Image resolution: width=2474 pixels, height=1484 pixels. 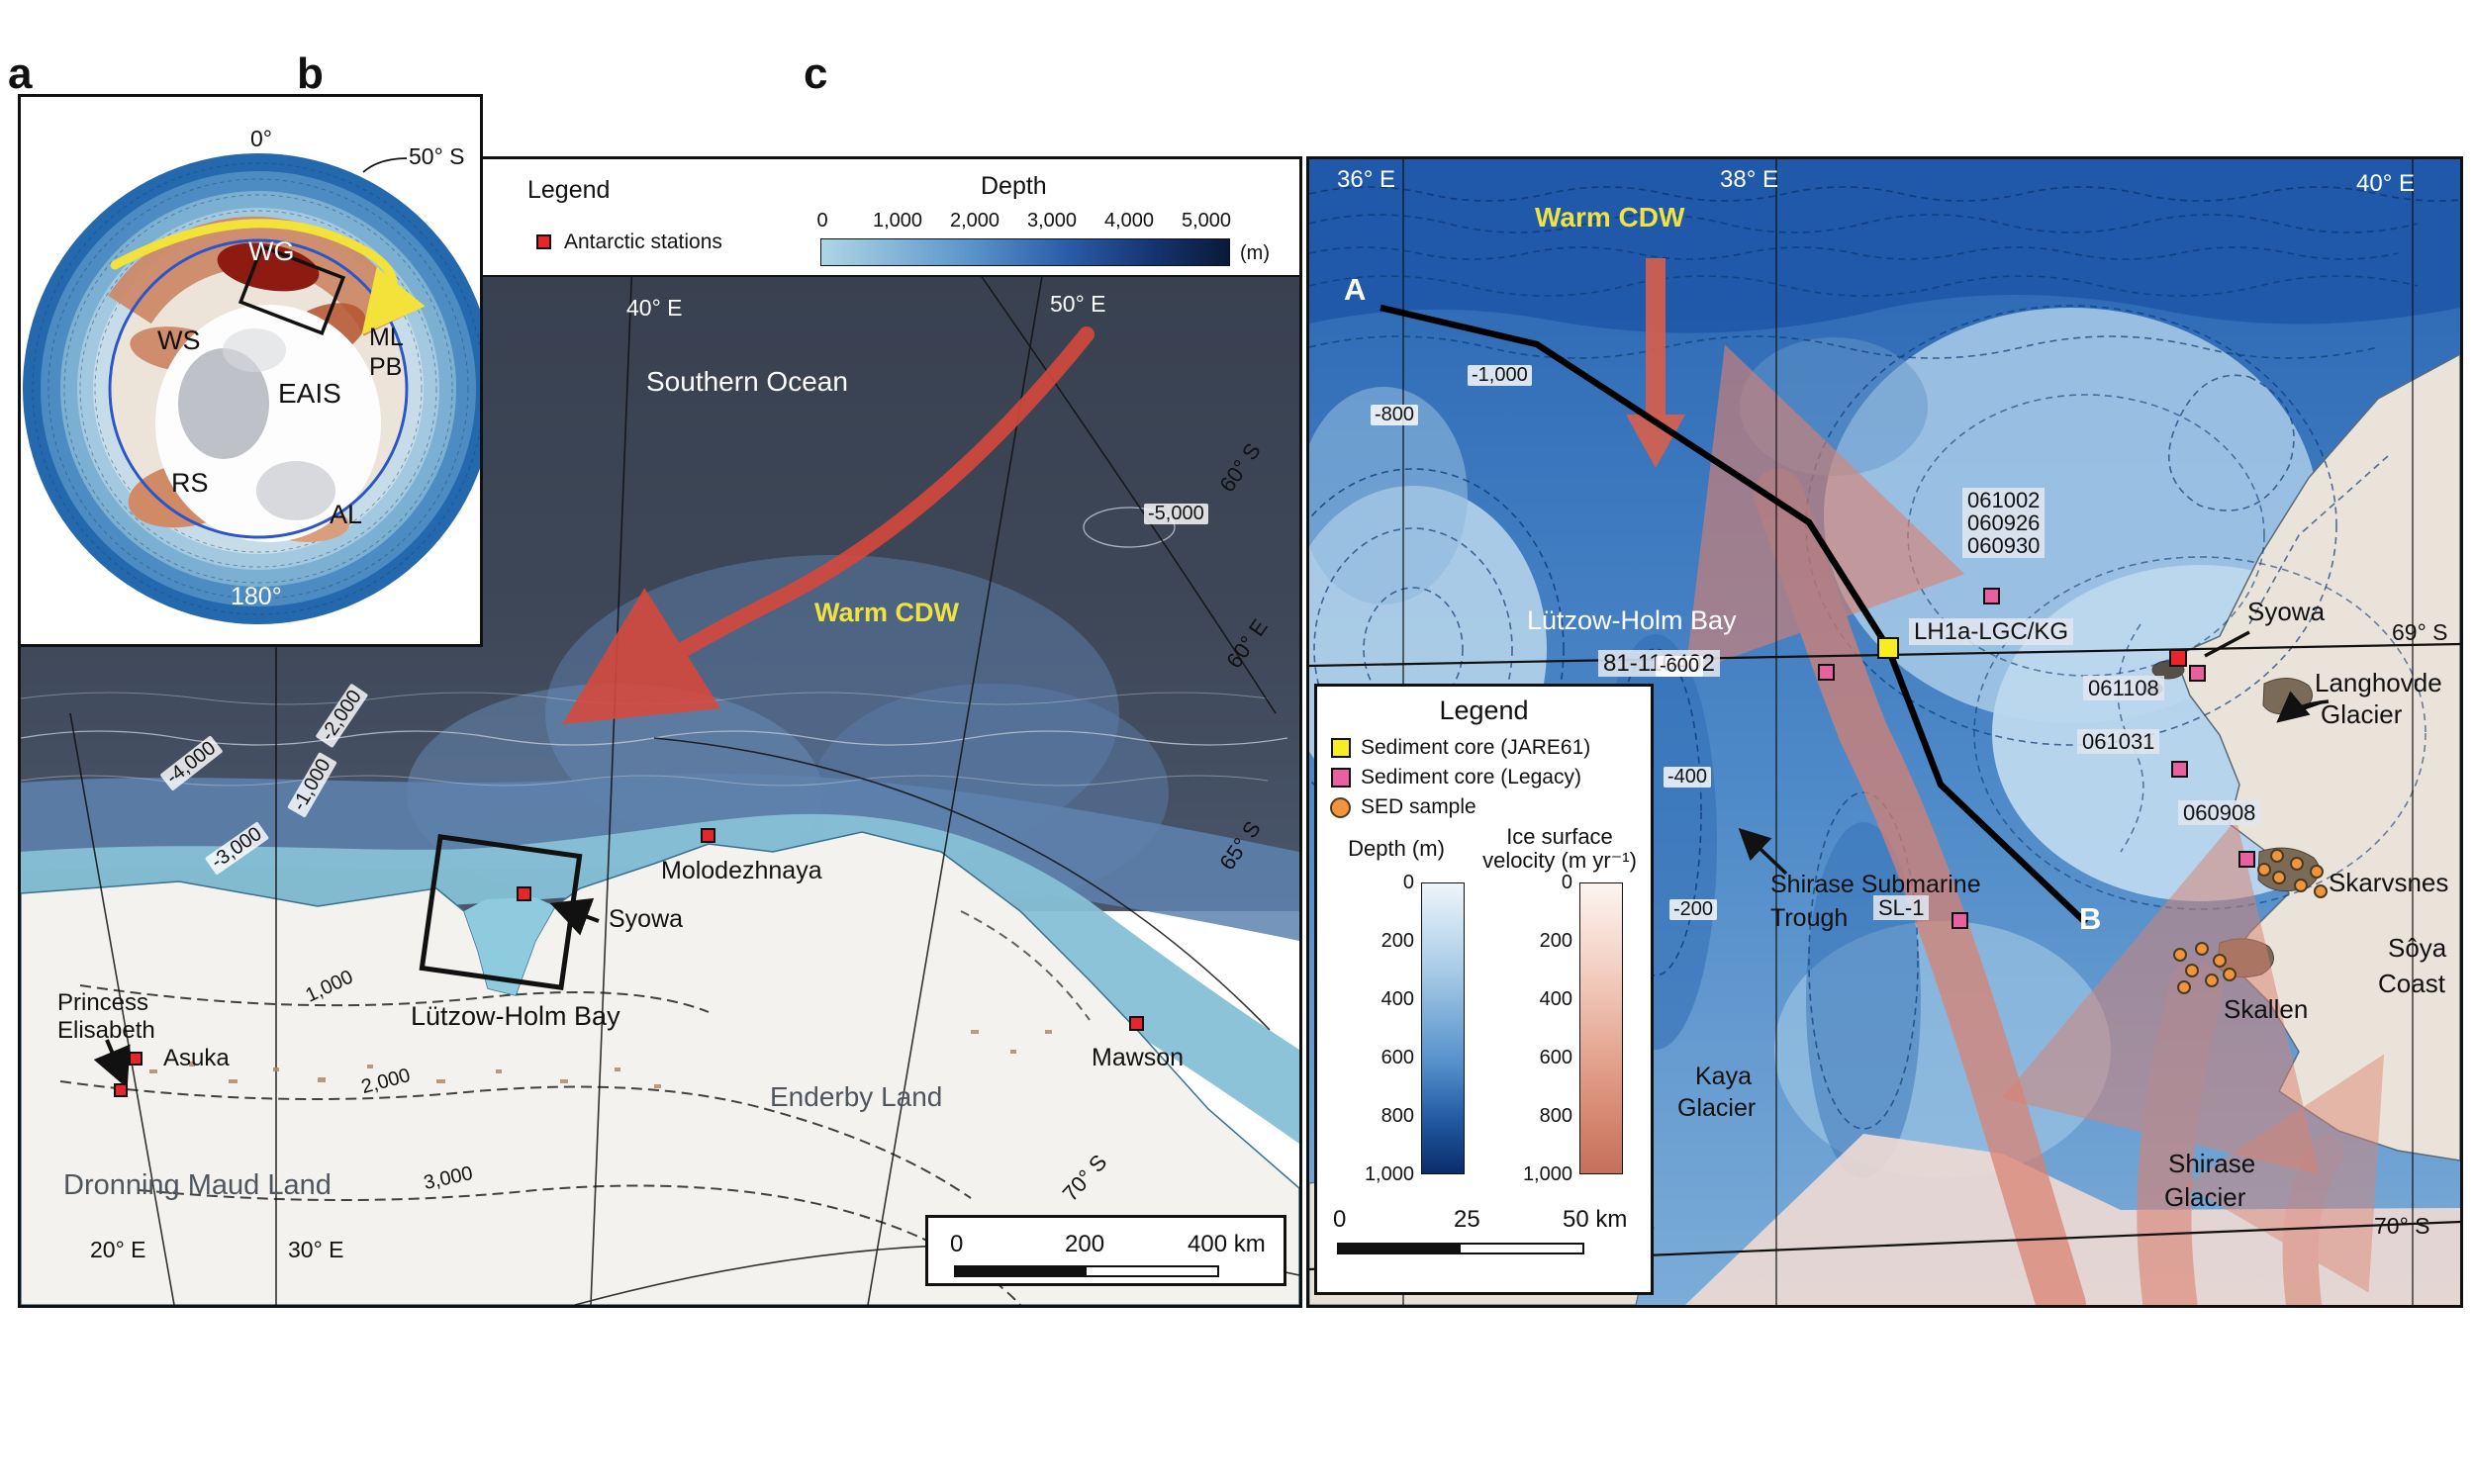 What do you see at coordinates (1207, 221) in the screenshot?
I see `depth-tick: 5,000` at bounding box center [1207, 221].